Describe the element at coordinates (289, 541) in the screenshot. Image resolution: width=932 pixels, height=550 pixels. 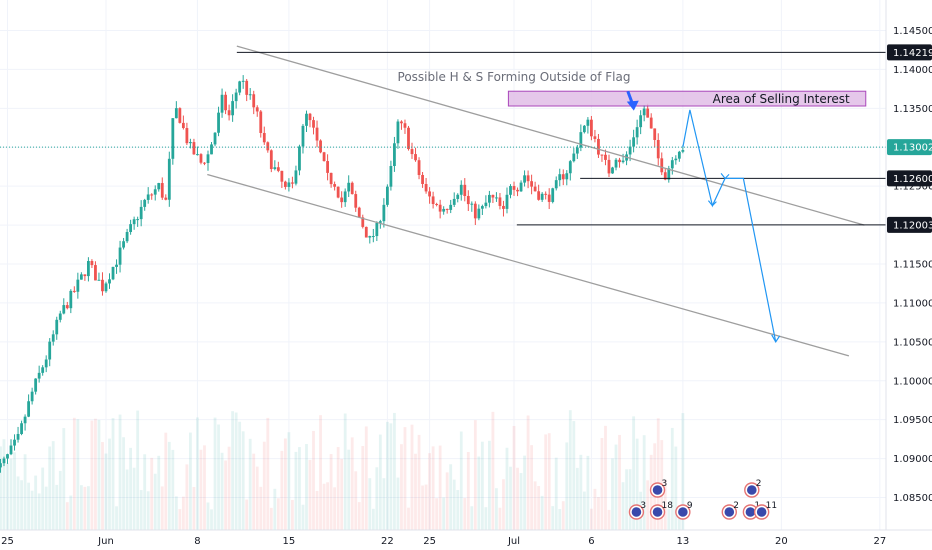
I see `time-tick-label: 15` at that location.